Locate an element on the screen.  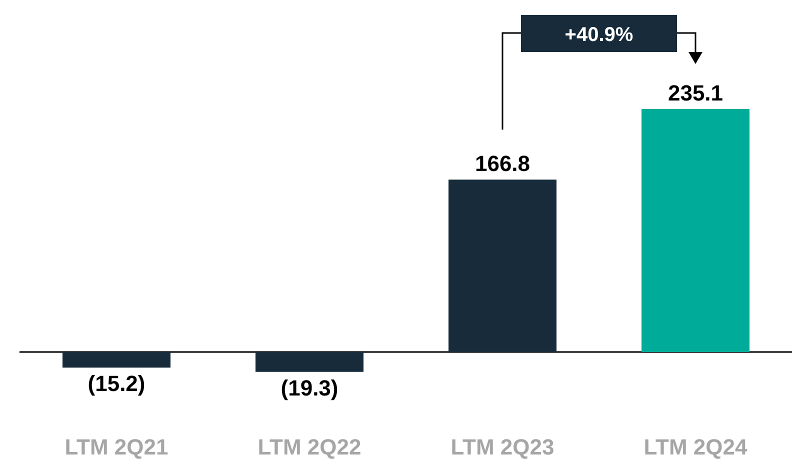
data-label: (15.2) is located at coordinates (117, 383).